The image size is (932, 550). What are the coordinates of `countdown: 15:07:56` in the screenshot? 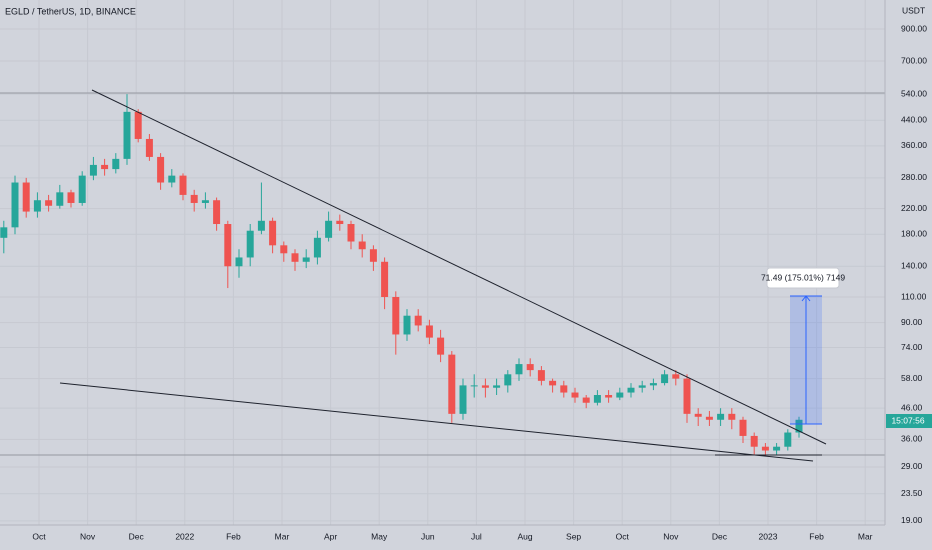 It's located at (907, 420).